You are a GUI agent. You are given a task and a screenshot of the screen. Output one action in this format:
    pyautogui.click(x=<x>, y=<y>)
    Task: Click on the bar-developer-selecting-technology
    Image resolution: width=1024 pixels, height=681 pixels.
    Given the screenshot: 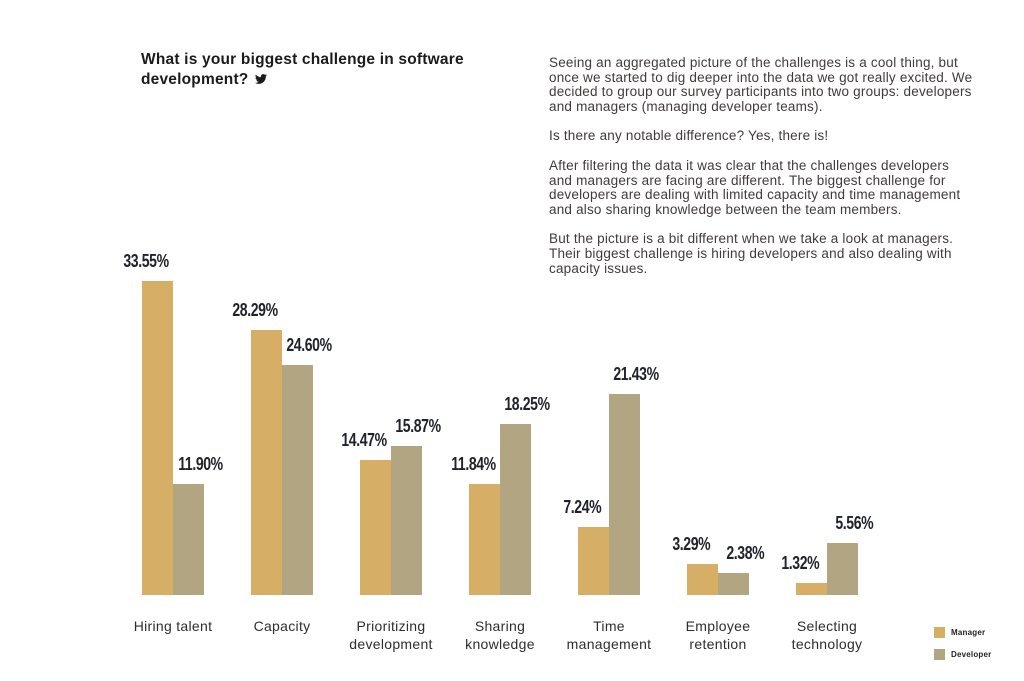 What is the action you would take?
    pyautogui.click(x=842, y=569)
    